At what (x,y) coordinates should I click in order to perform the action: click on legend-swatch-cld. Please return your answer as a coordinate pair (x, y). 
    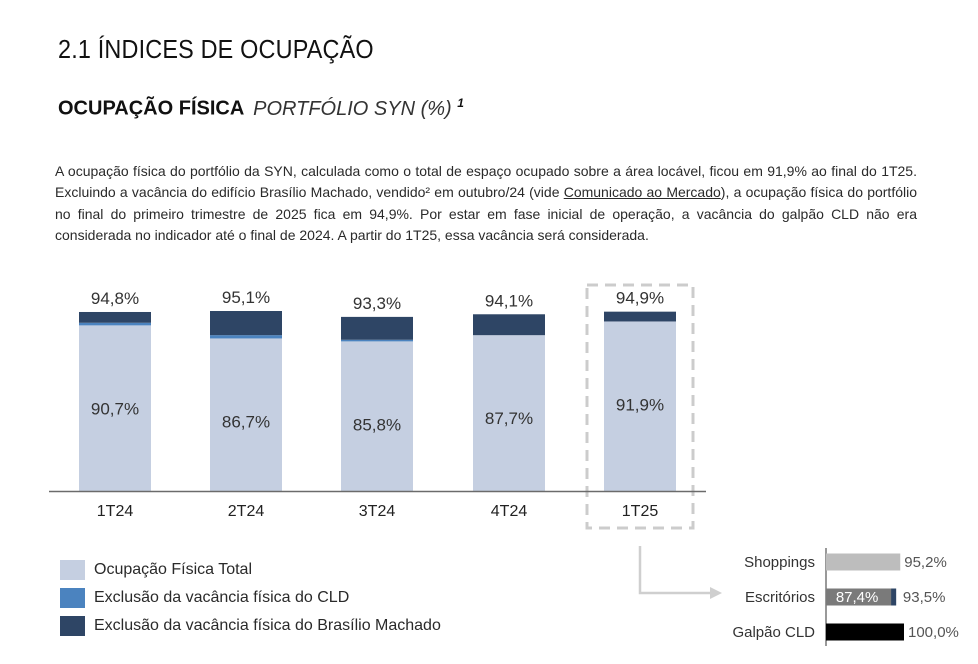
    Looking at the image, I should click on (72, 598).